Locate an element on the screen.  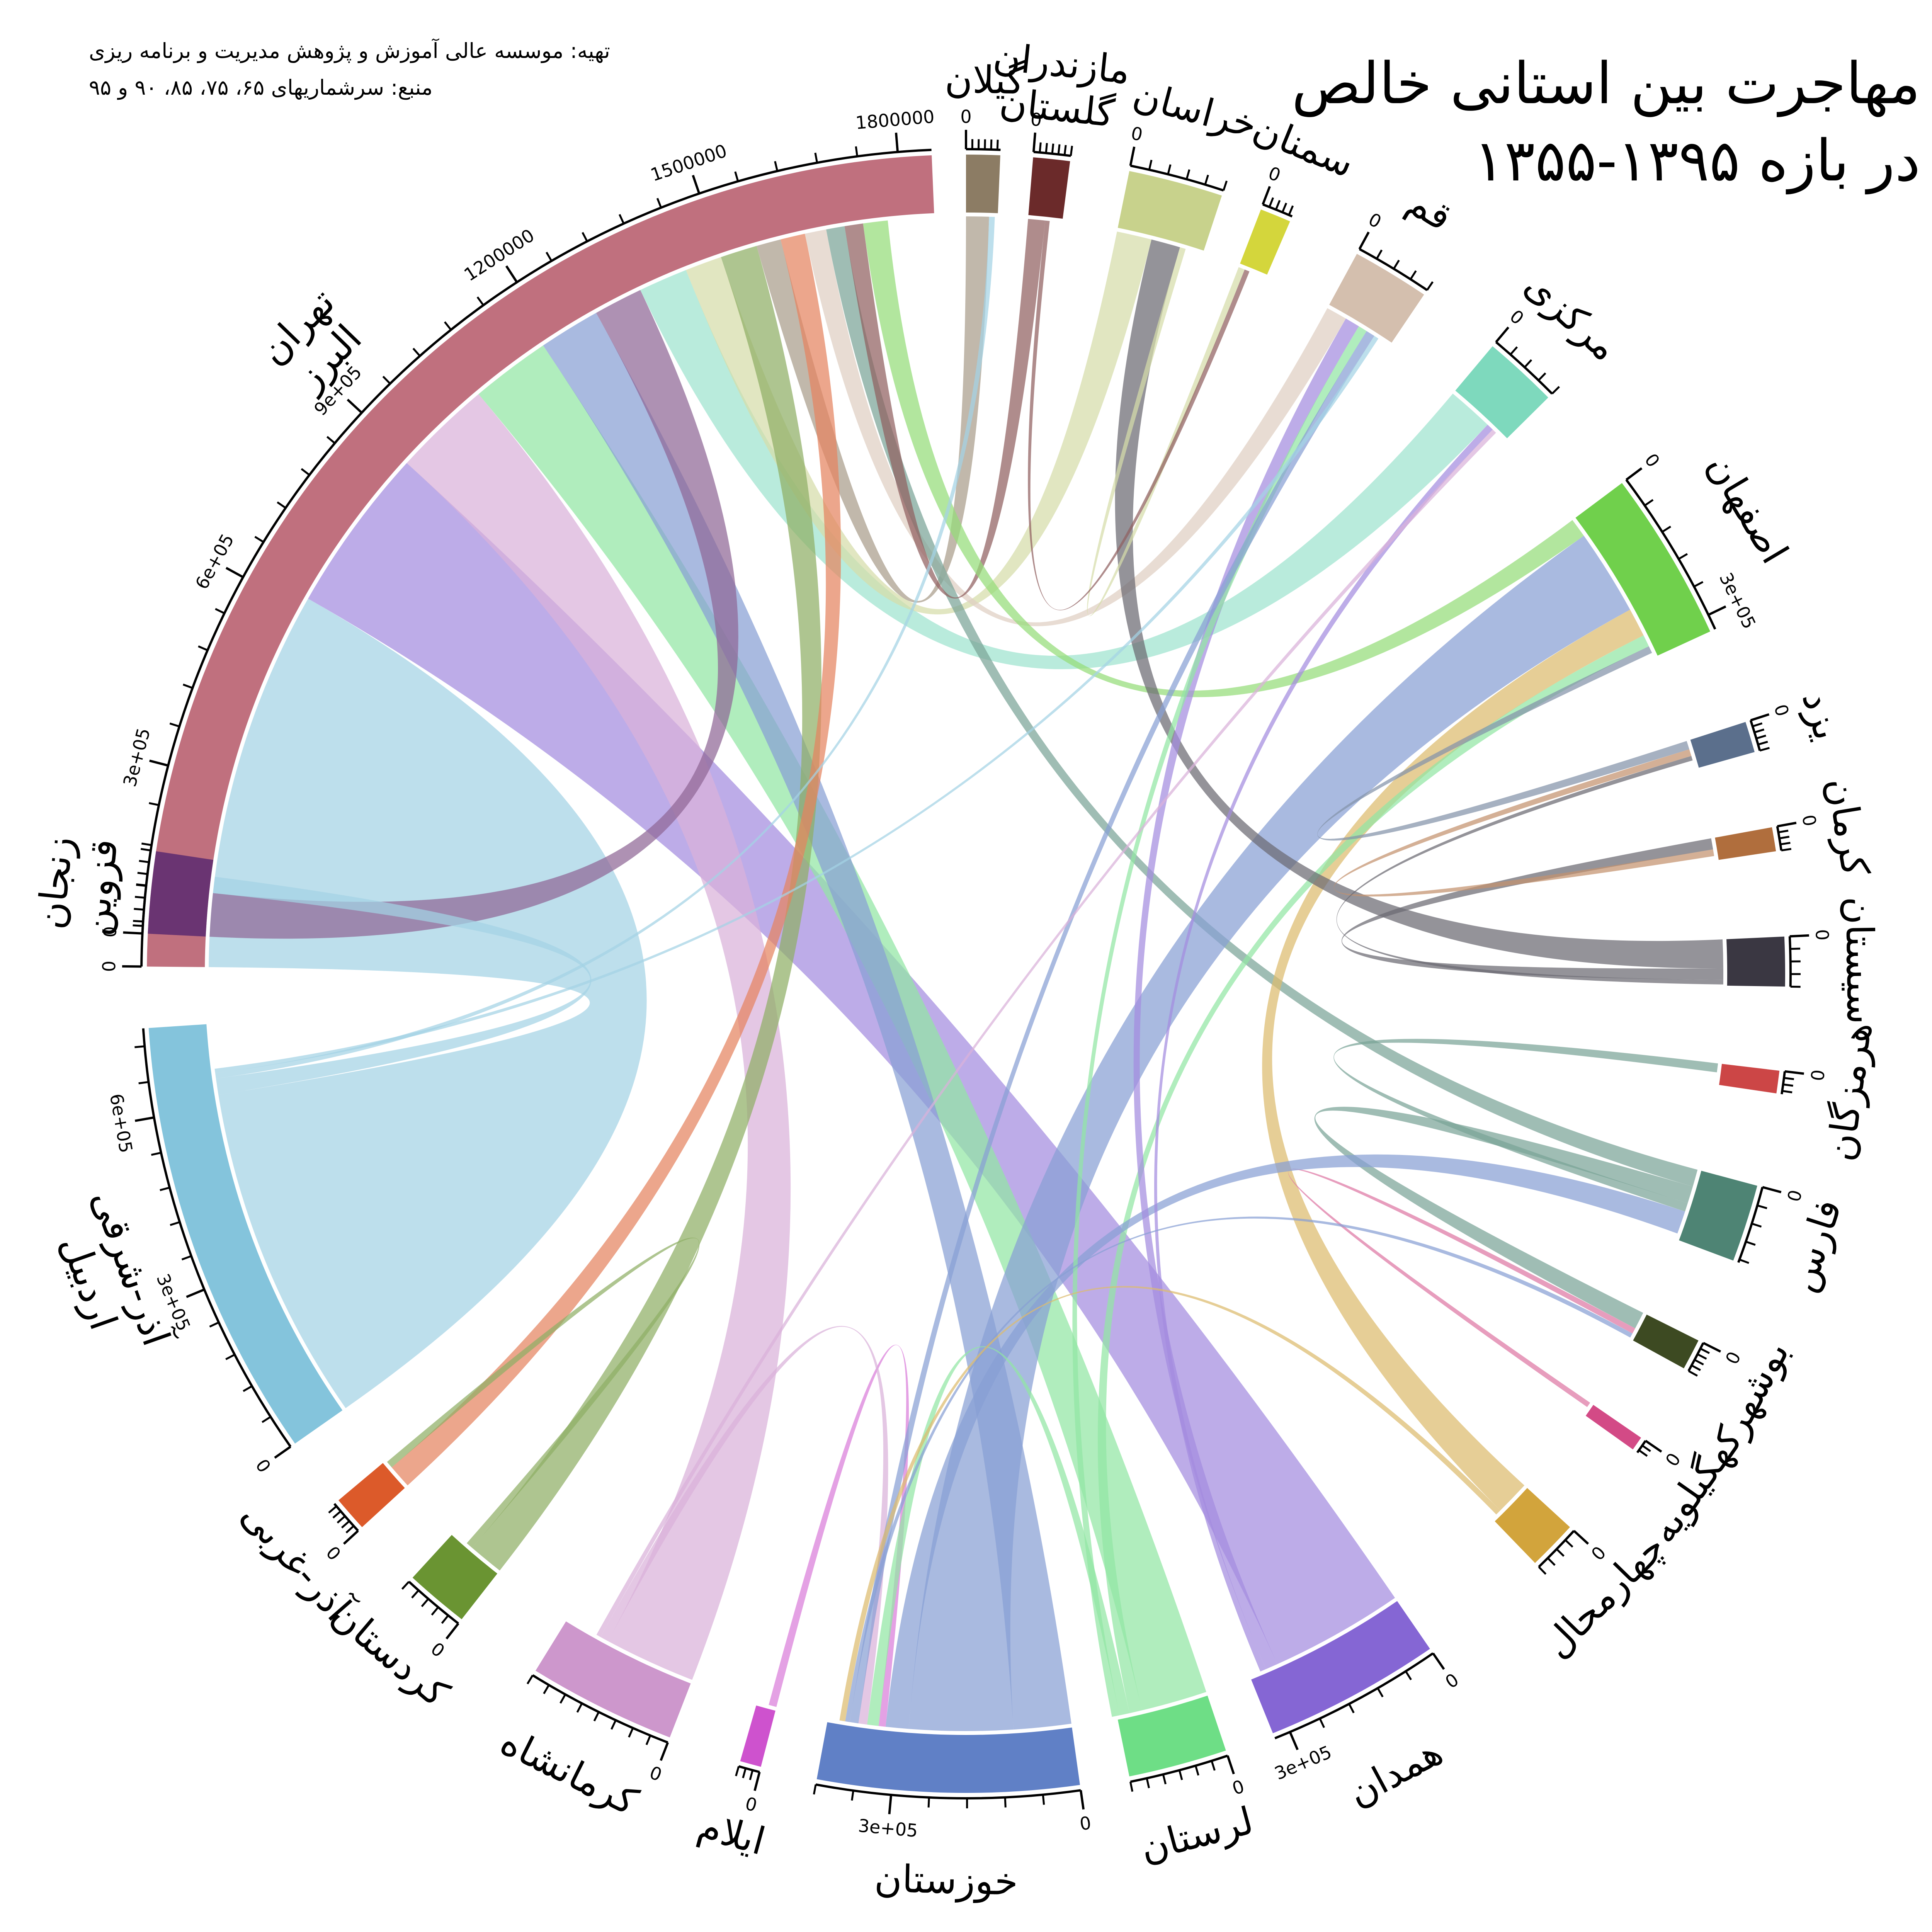
sector-label-line: کرمانشاه is located at coordinates (568, 1771).